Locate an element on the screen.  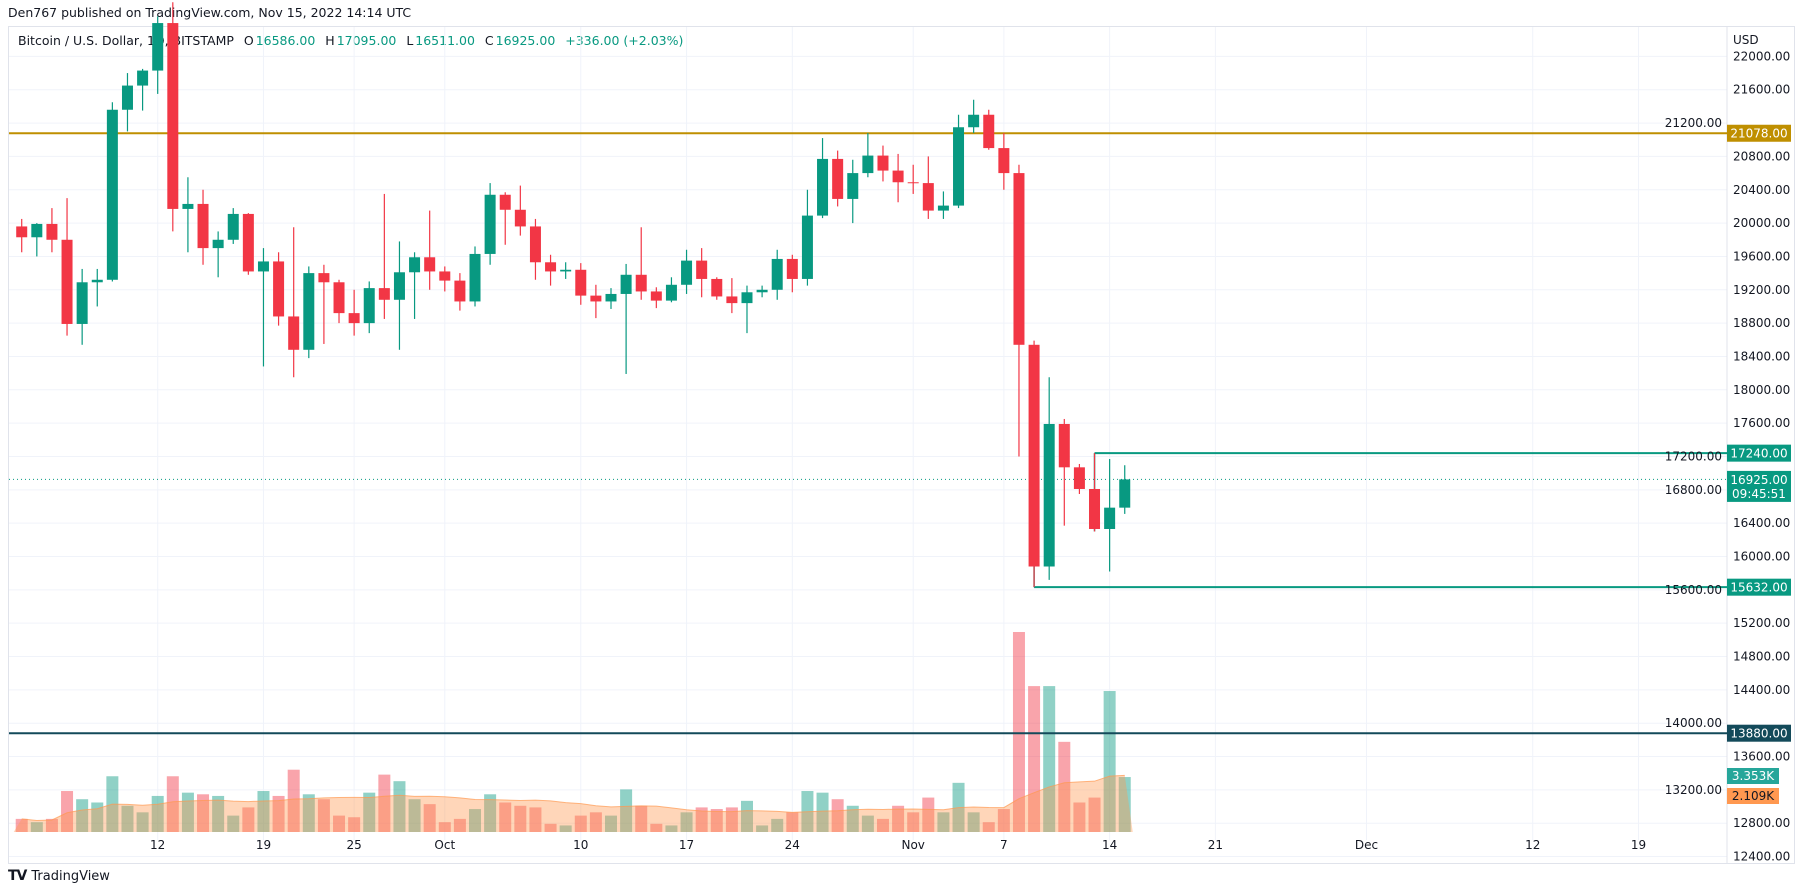
price-tick-label: 14000.00 is located at coordinates (1693, 723).